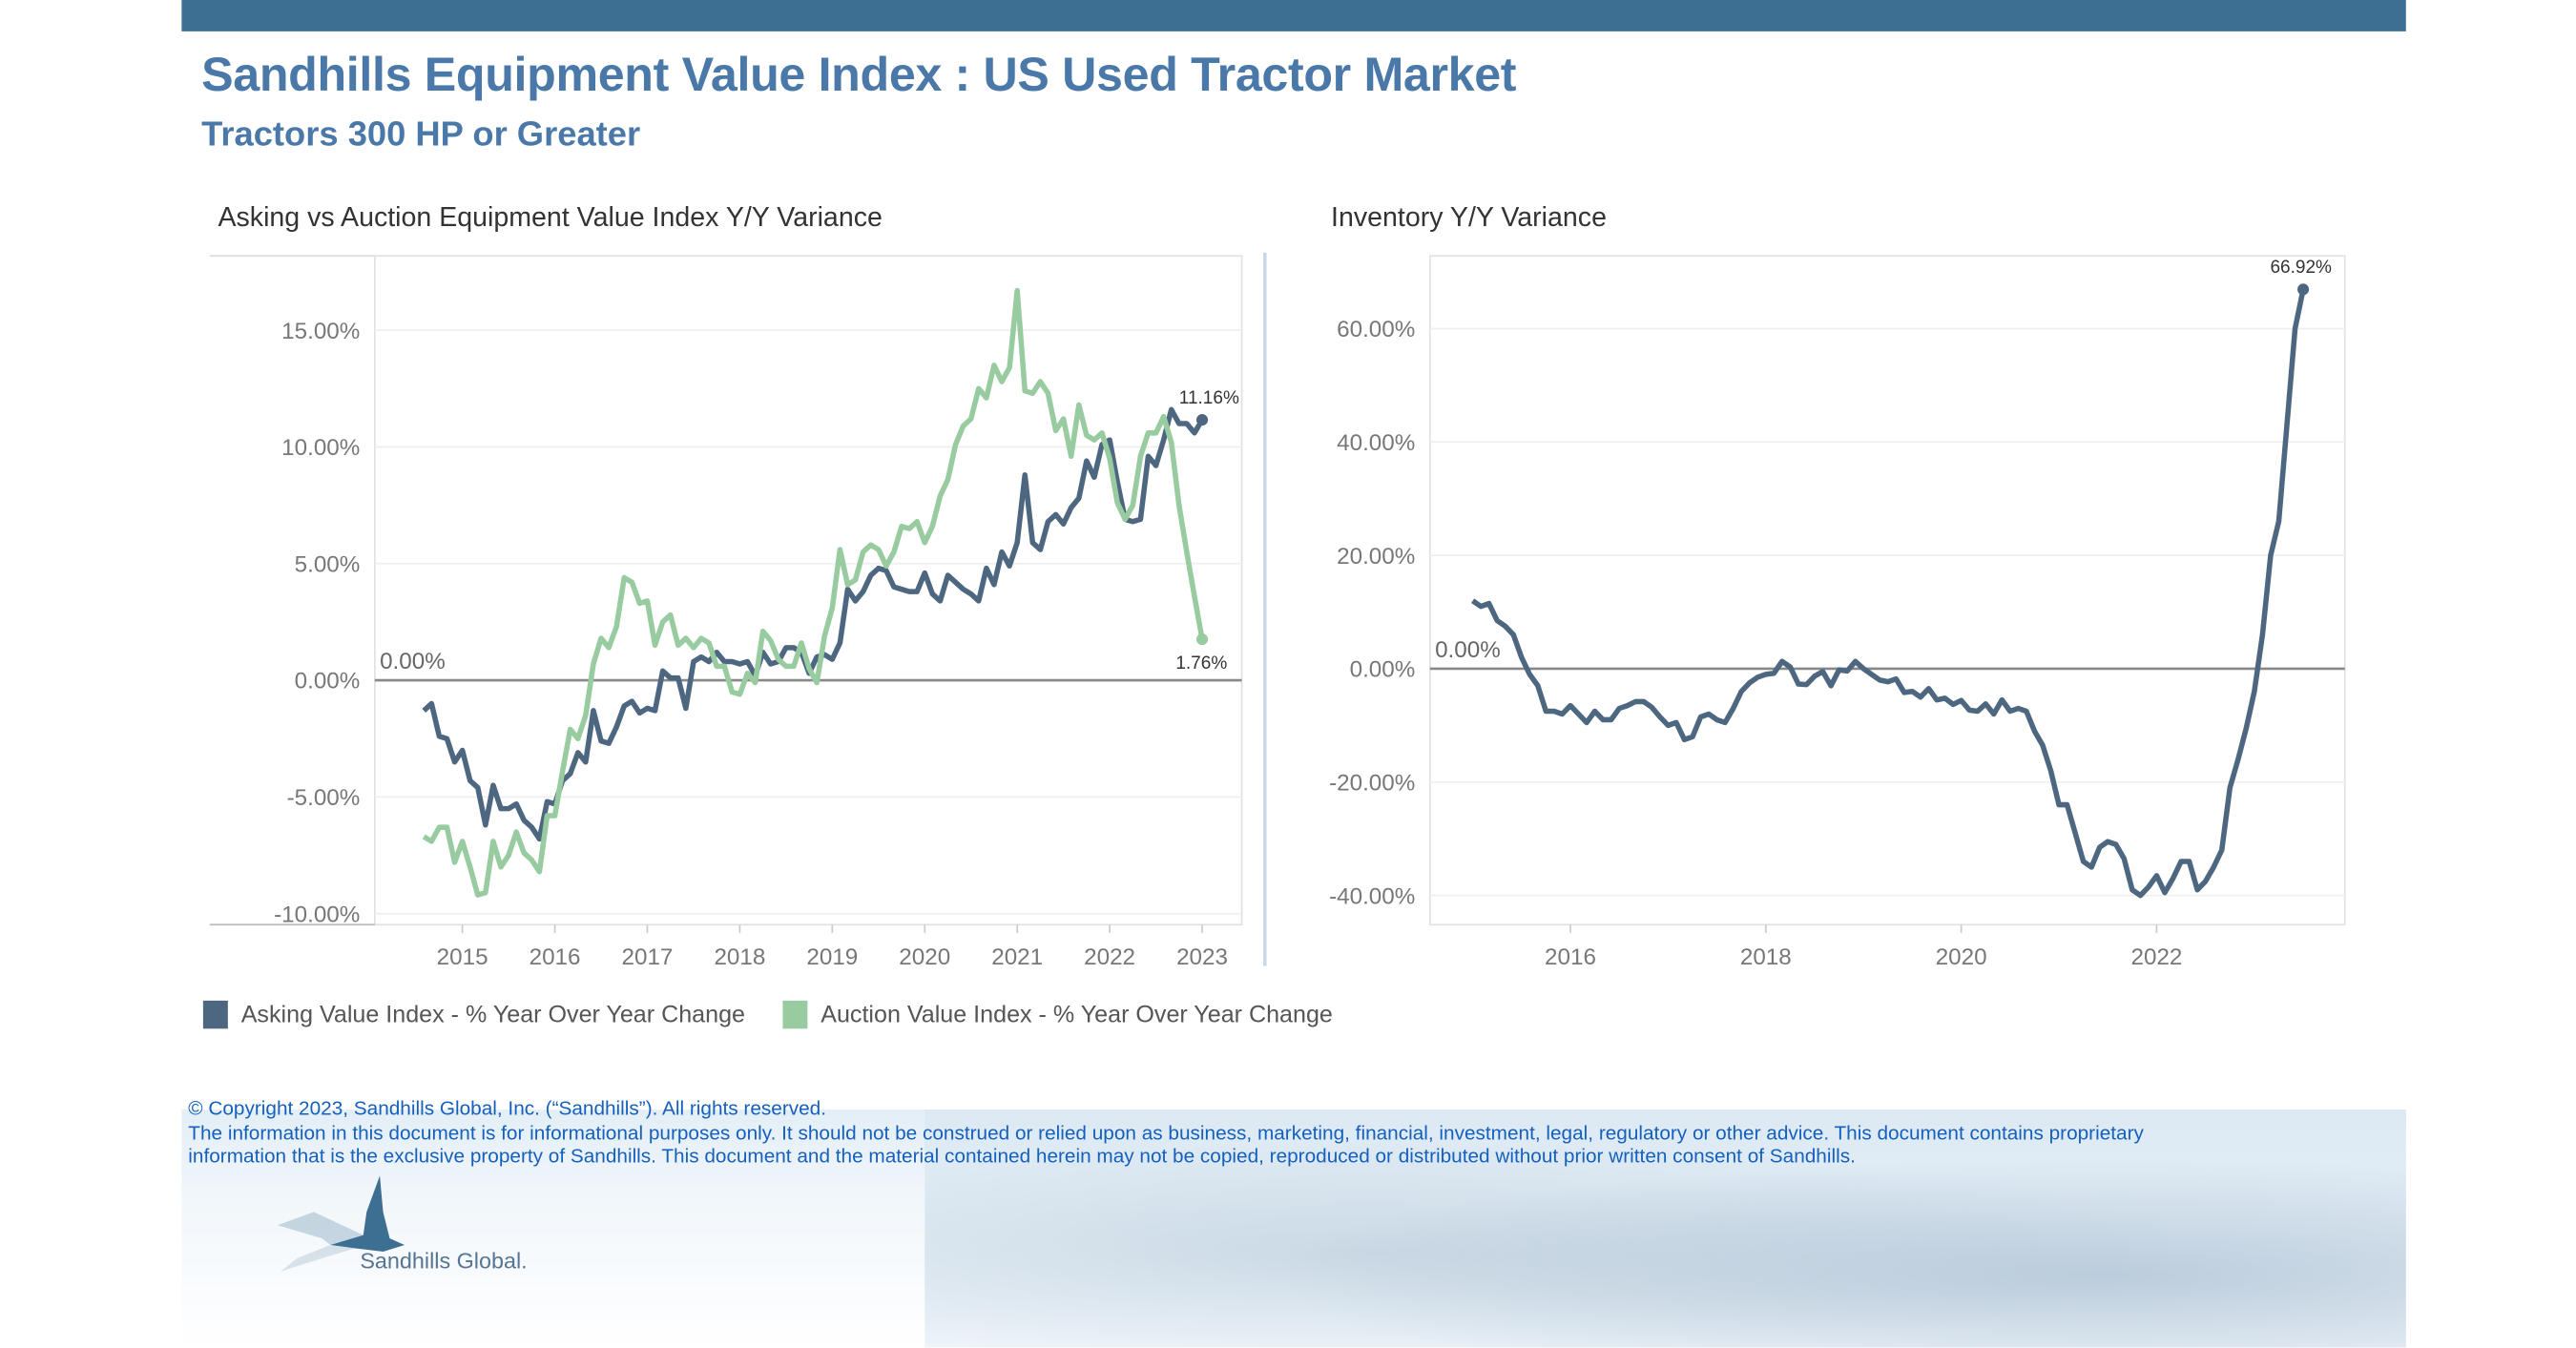 The width and height of the screenshot is (2576, 1348). I want to click on y-tick-label: 20.00%, so click(1376, 557).